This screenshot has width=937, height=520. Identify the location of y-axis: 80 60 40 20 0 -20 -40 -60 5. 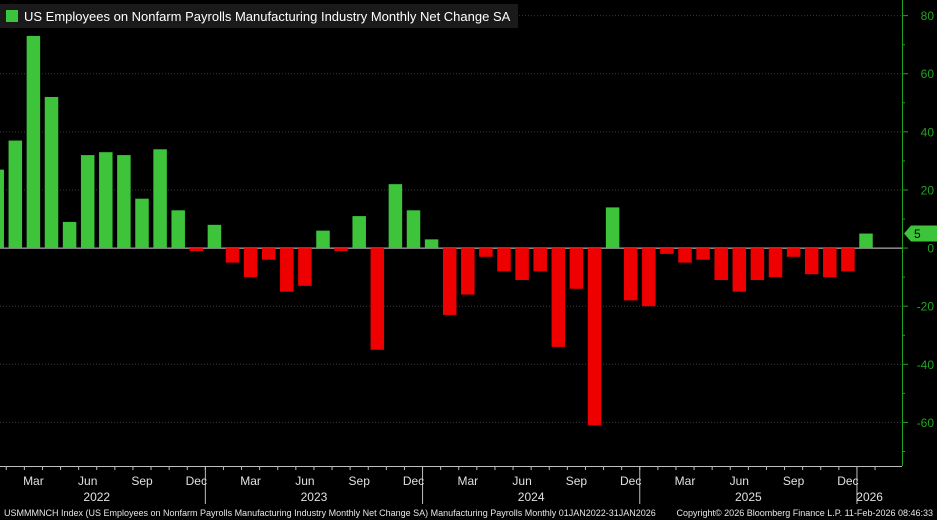
(919, 233).